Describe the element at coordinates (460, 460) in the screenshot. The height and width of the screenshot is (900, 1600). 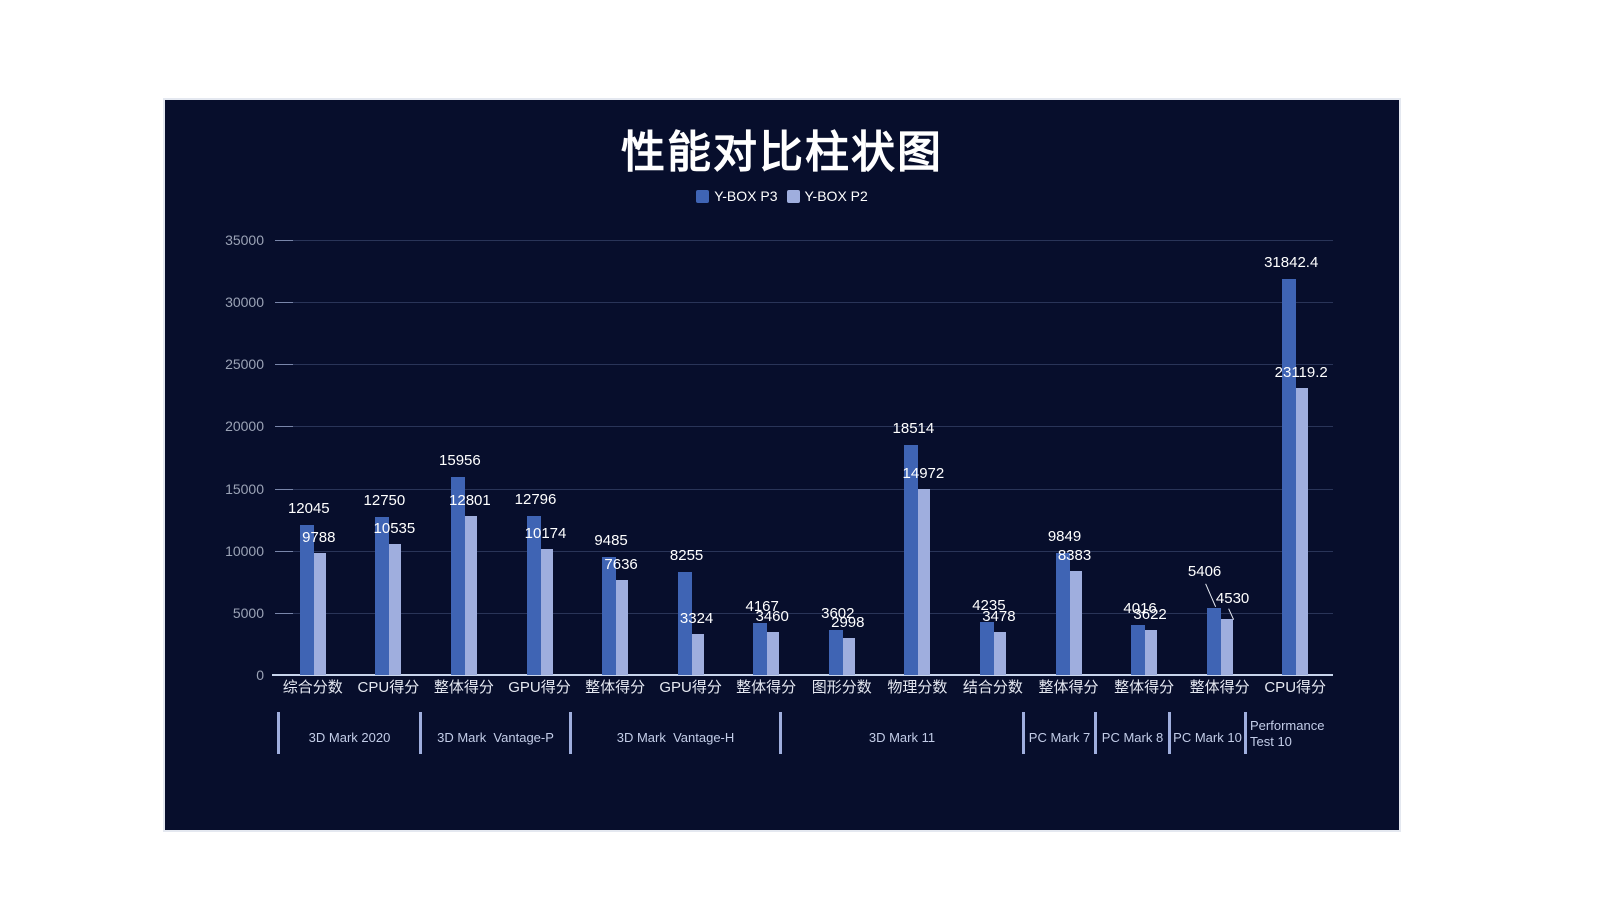
I see `value-label-p3: 15956` at that location.